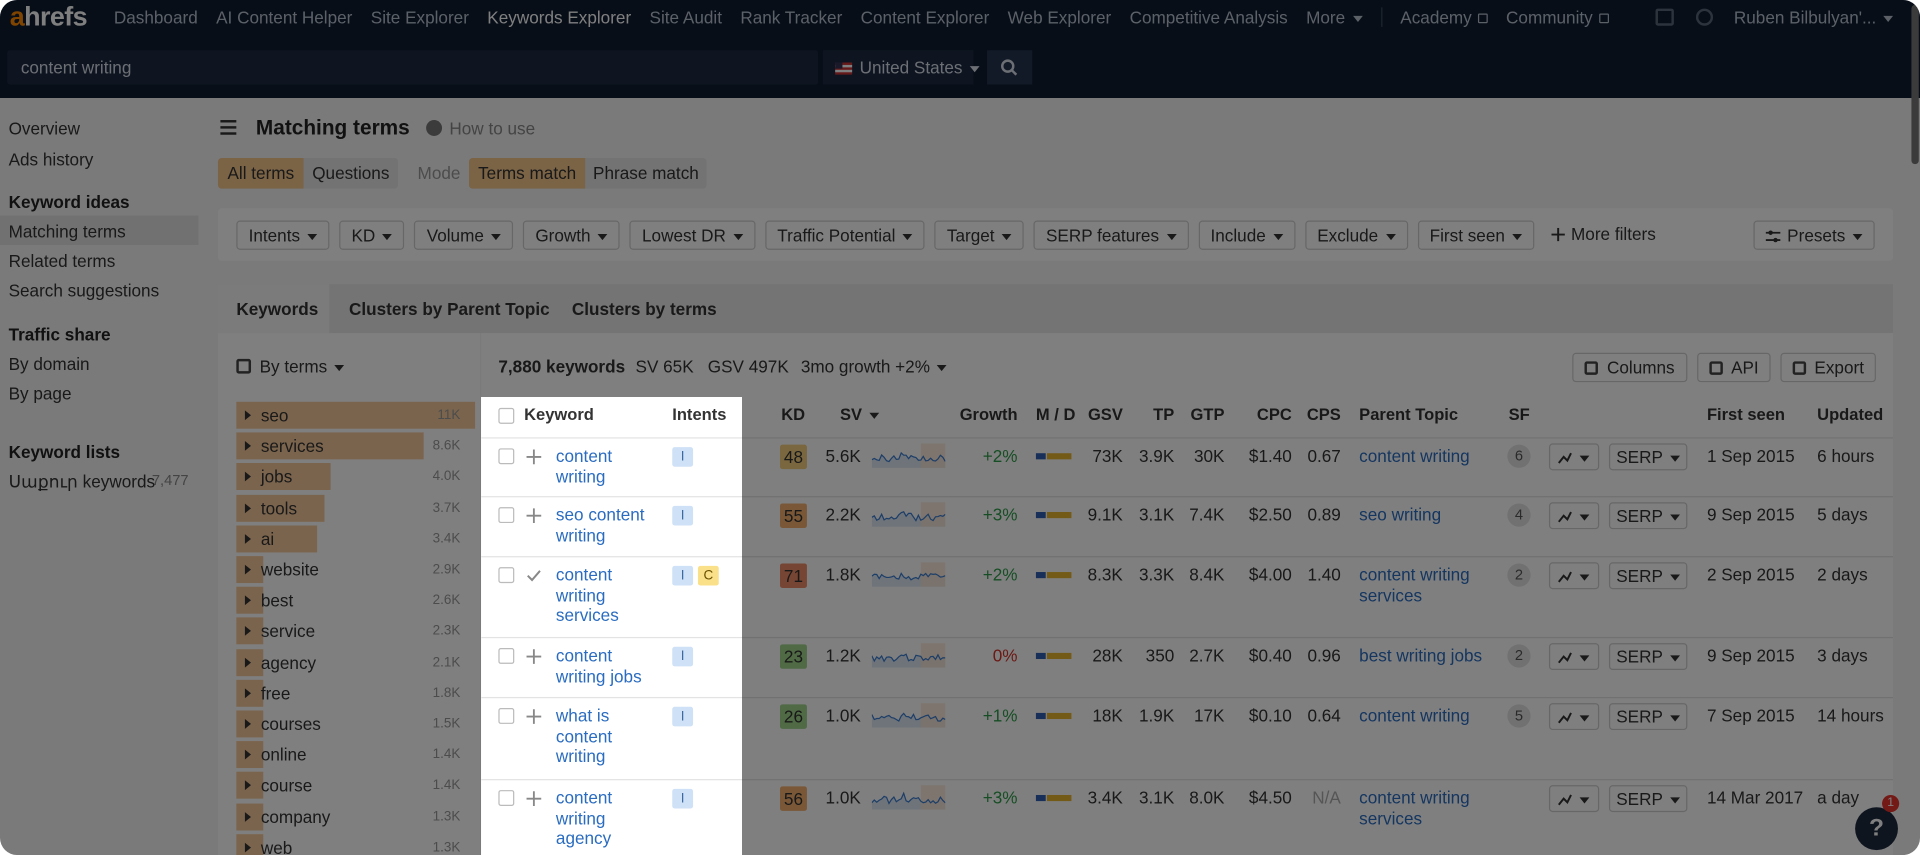 The height and width of the screenshot is (855, 1920). Describe the element at coordinates (449, 308) in the screenshot. I see `view-tab: Clusters by Parent Topic` at that location.